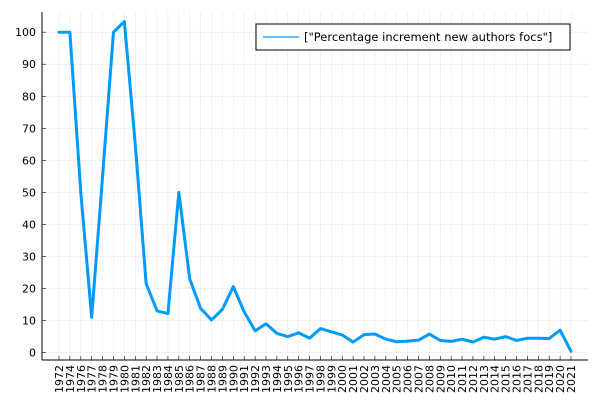 The height and width of the screenshot is (400, 600). I want to click on y-tick-label: 40, so click(29, 224).